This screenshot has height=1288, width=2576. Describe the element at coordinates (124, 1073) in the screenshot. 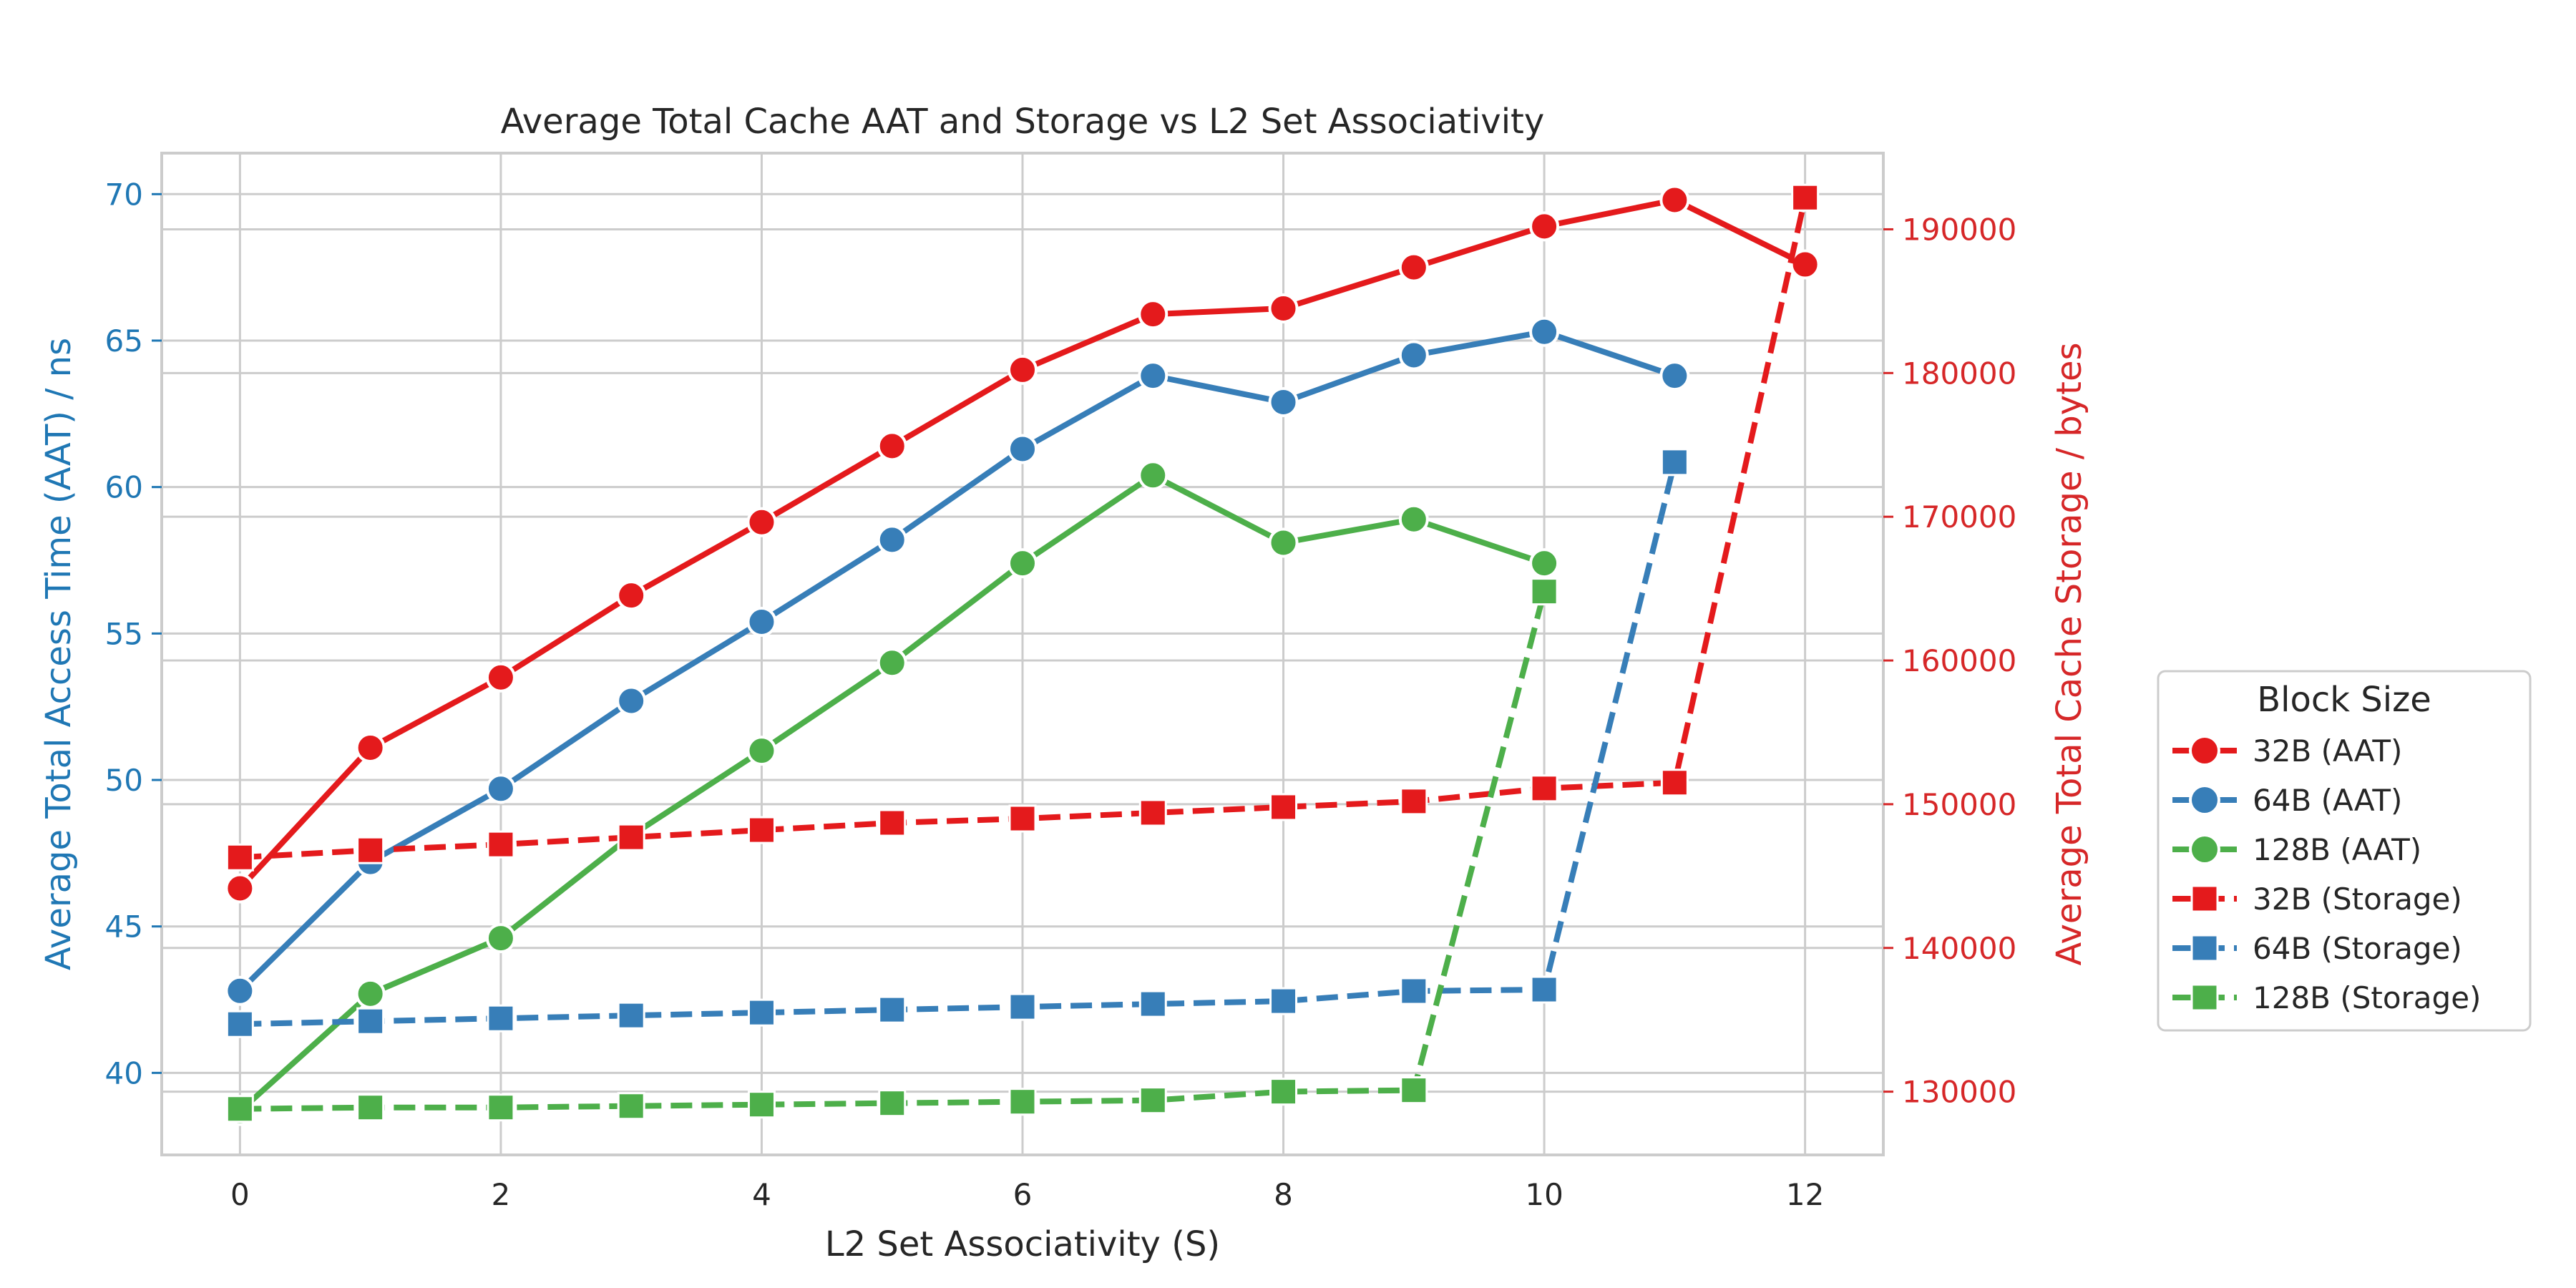

I see `y-left-tick-label: 40` at that location.